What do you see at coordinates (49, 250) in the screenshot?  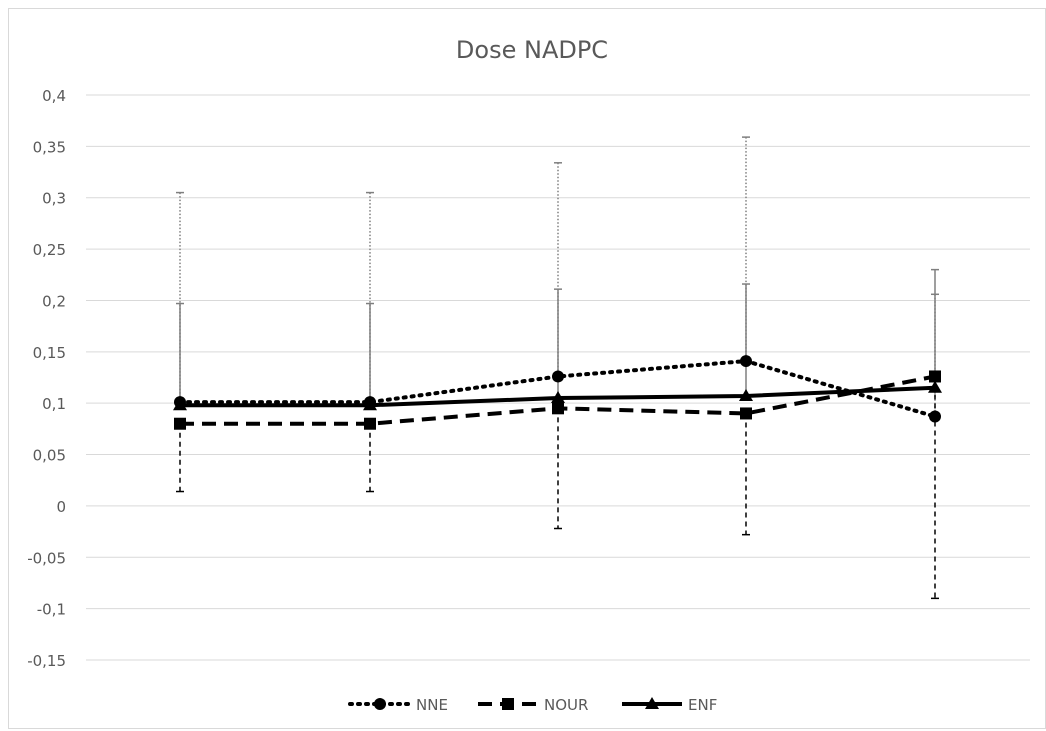 I see `y-tick-label: 0,25` at bounding box center [49, 250].